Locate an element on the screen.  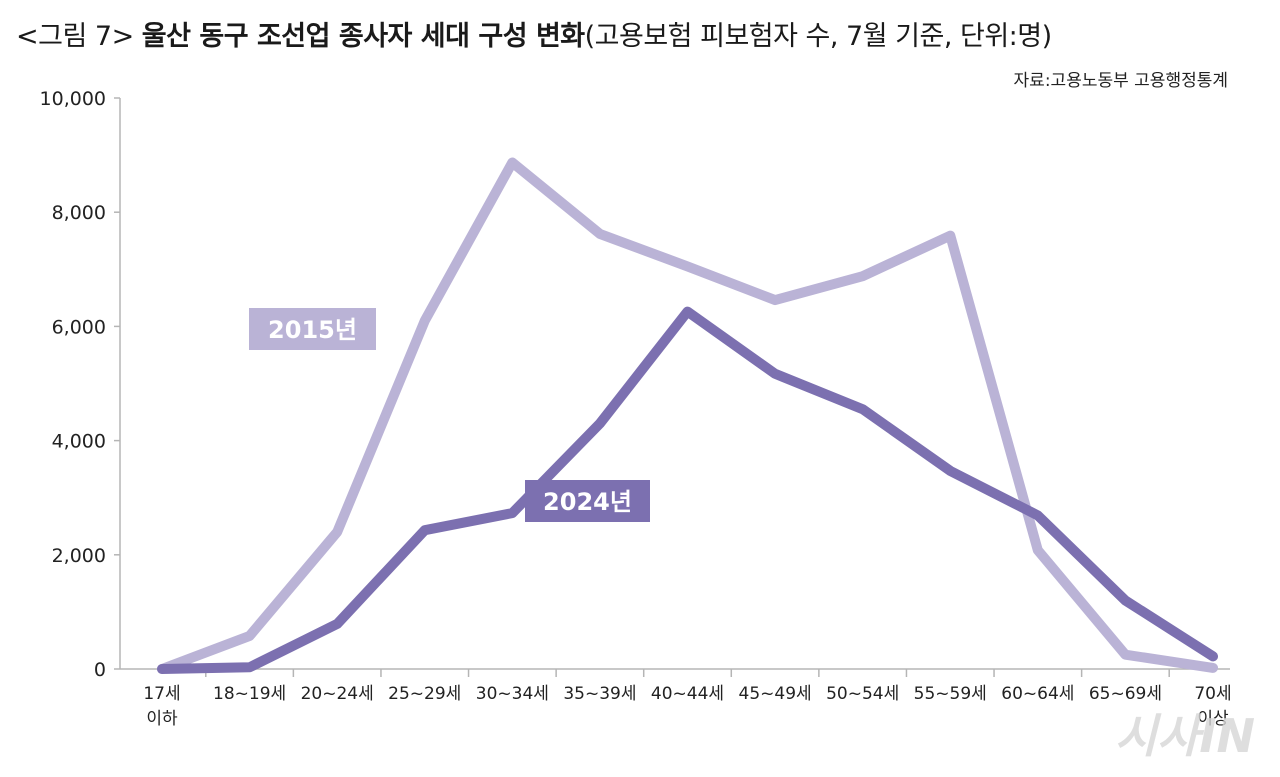
series-label: 2024년 is located at coordinates (587, 502).